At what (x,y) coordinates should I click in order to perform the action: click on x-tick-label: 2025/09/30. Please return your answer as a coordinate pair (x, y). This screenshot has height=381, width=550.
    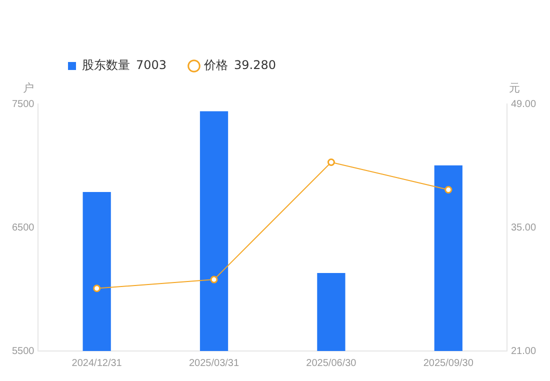
    Looking at the image, I should click on (448, 363).